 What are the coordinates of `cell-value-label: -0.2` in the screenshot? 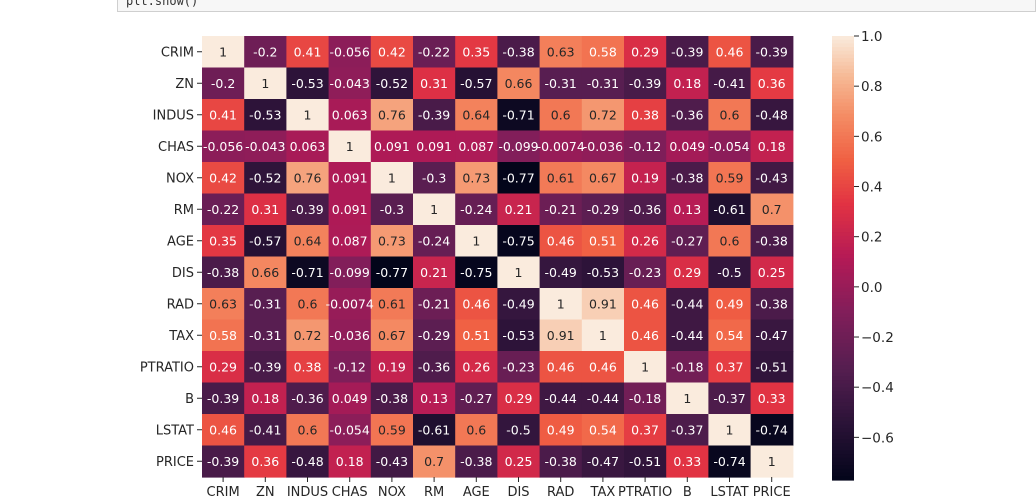 It's located at (265, 51).